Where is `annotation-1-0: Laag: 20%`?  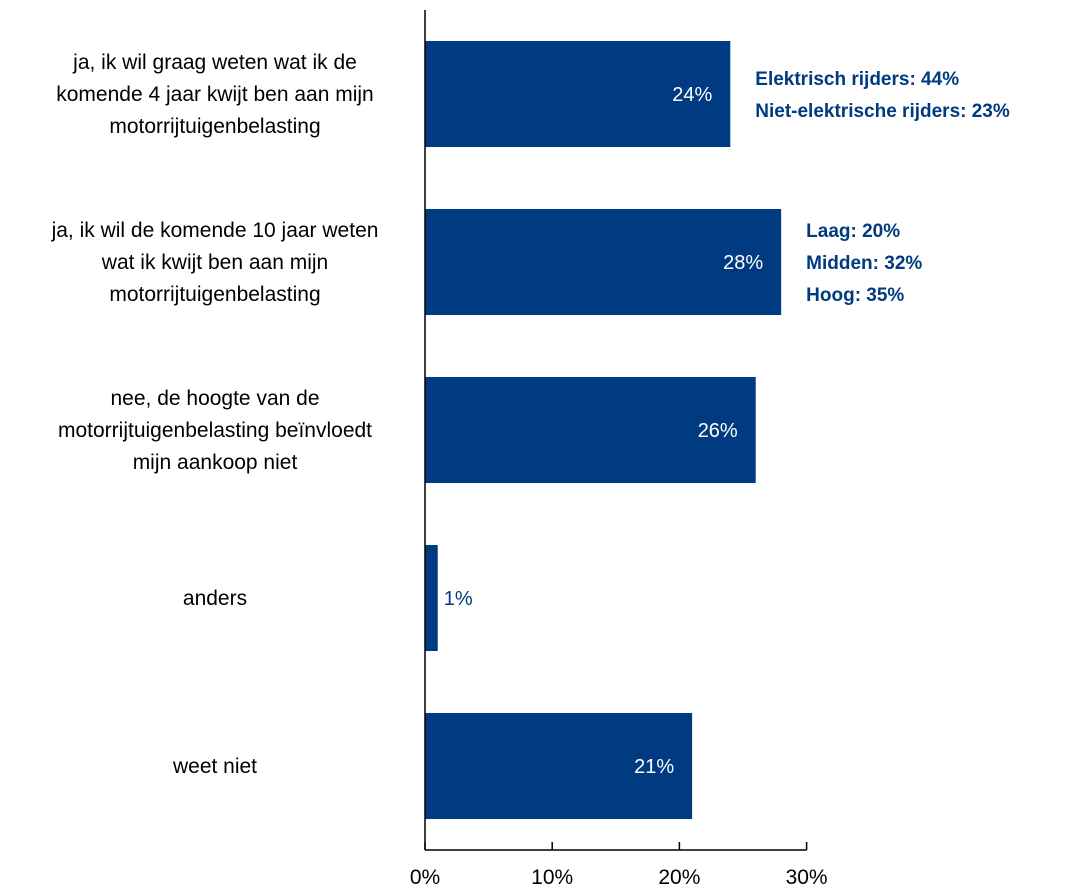 annotation-1-0: Laag: 20% is located at coordinates (853, 231).